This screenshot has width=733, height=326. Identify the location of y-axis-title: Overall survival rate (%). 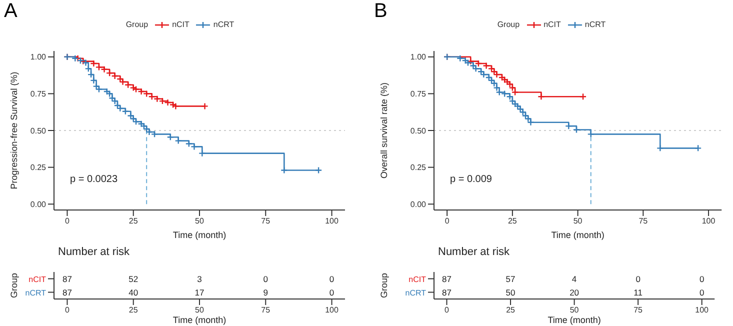
(384, 130).